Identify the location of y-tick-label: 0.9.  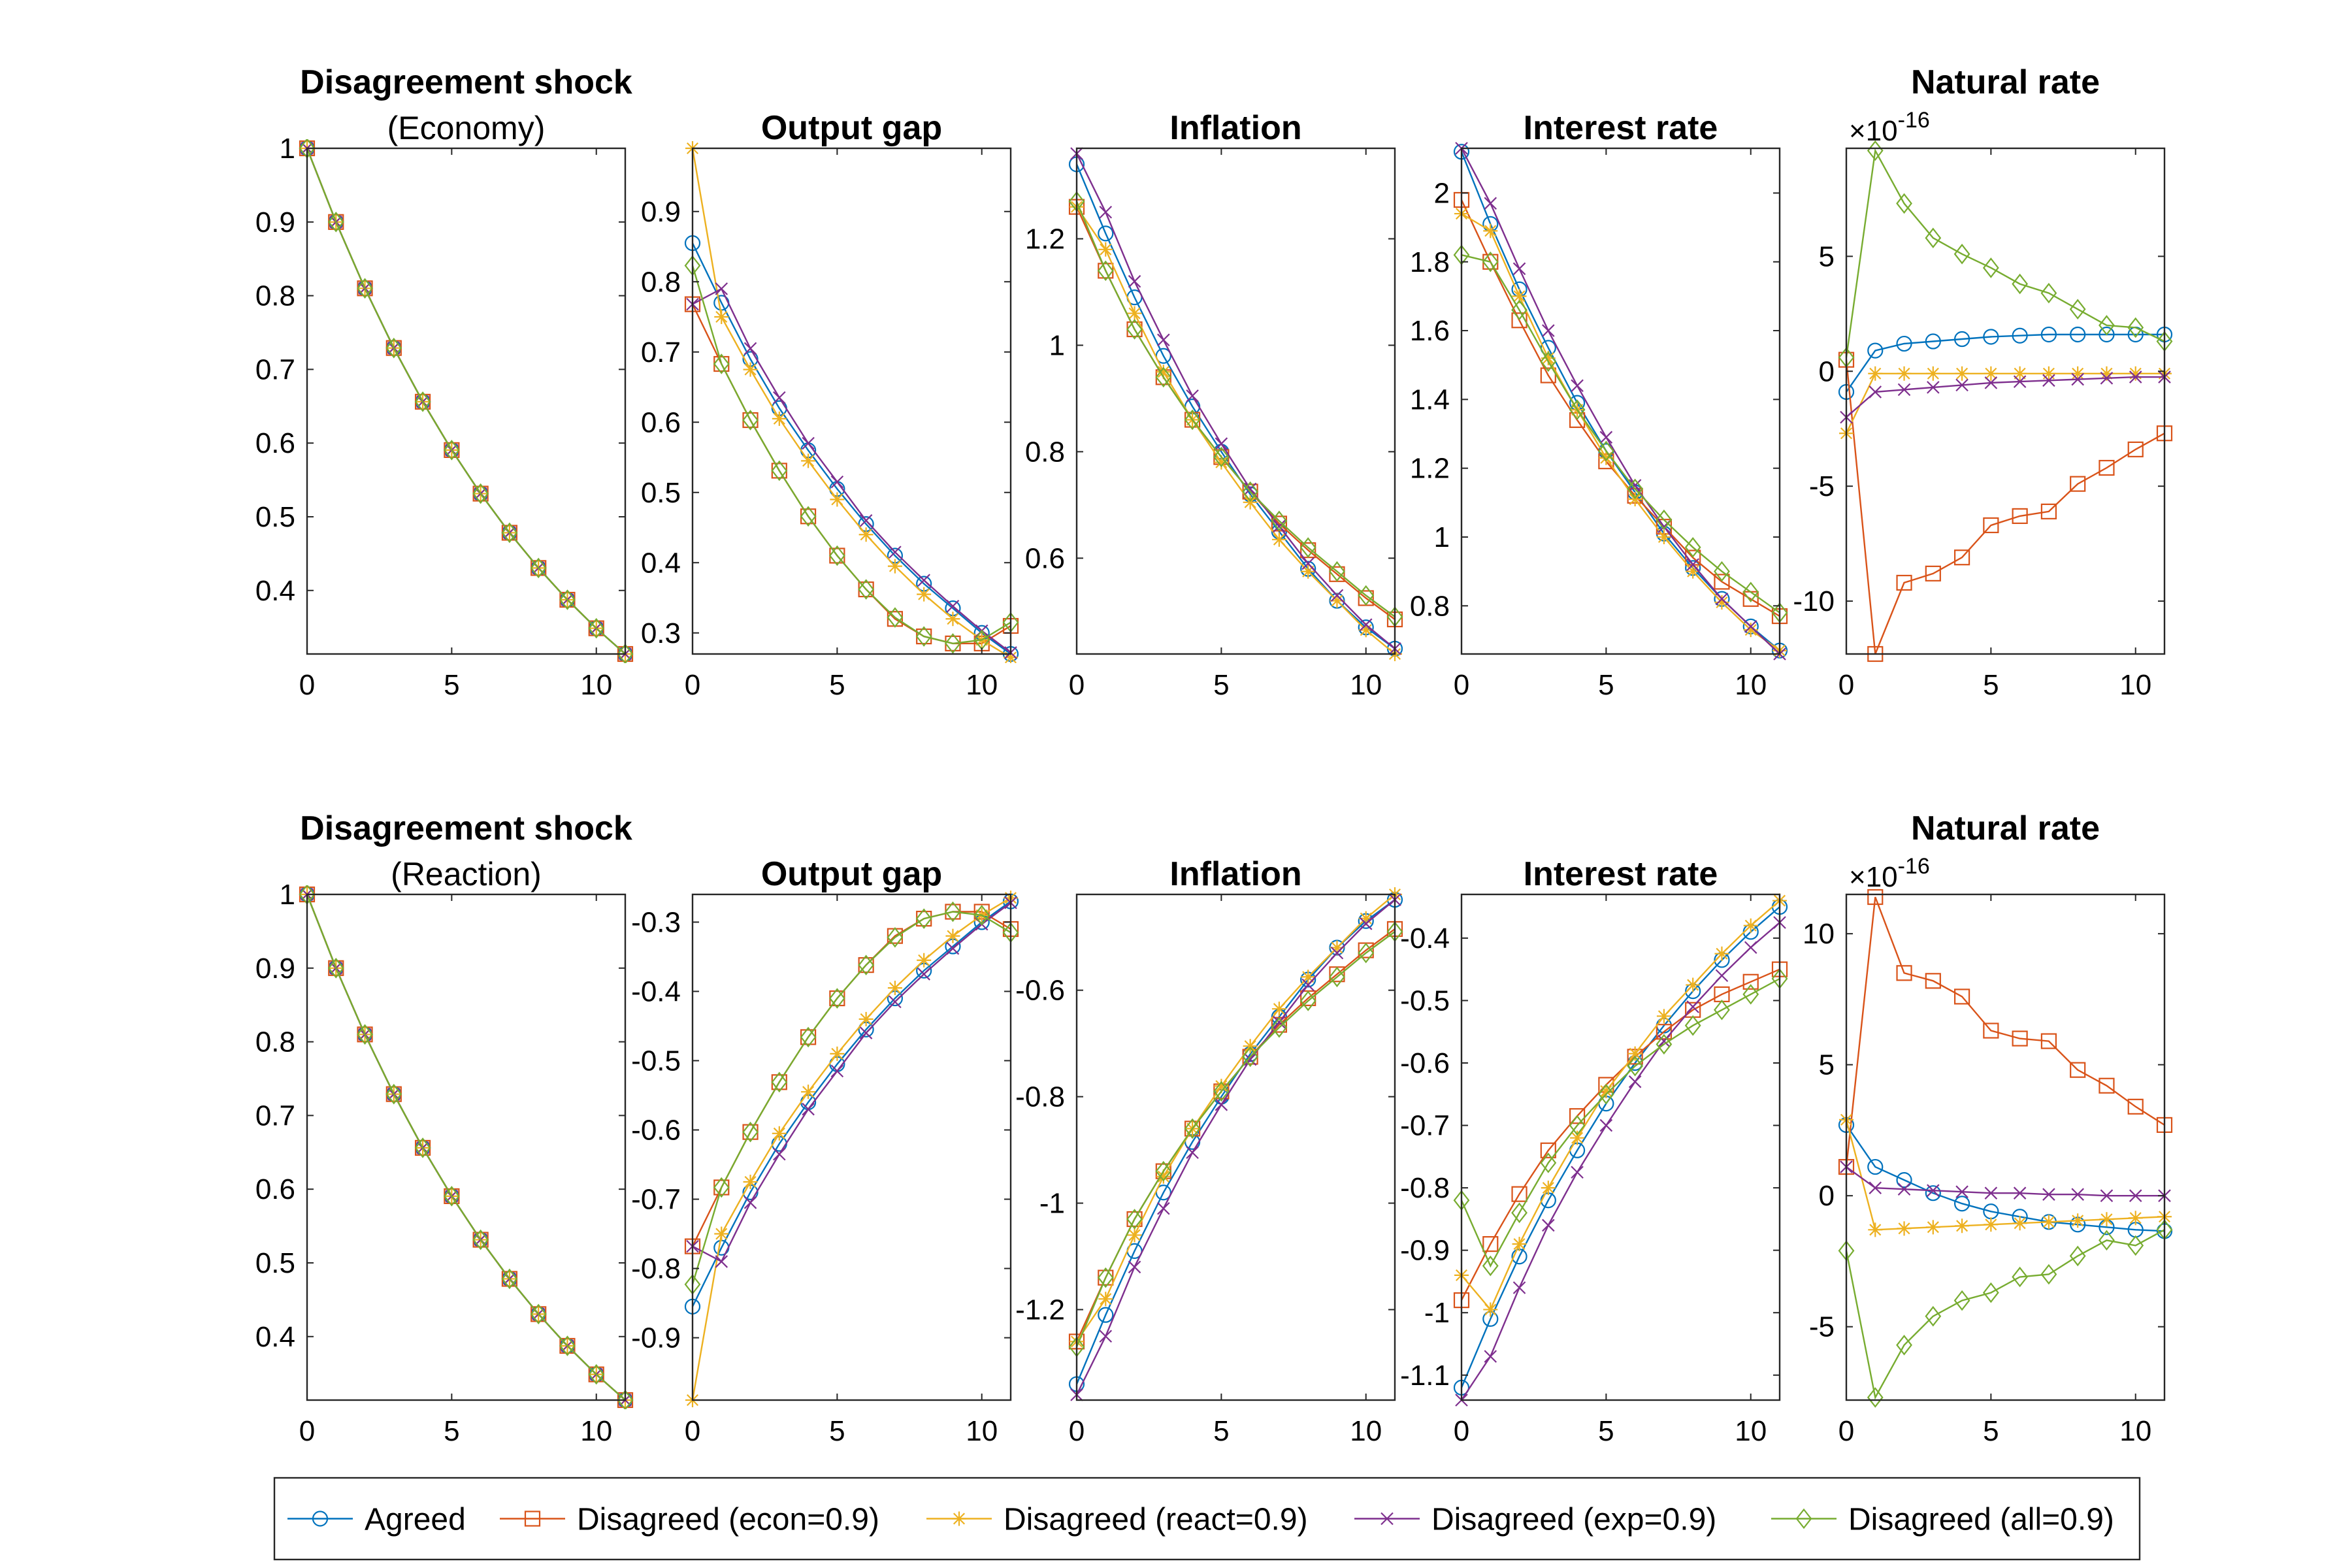
(275, 969).